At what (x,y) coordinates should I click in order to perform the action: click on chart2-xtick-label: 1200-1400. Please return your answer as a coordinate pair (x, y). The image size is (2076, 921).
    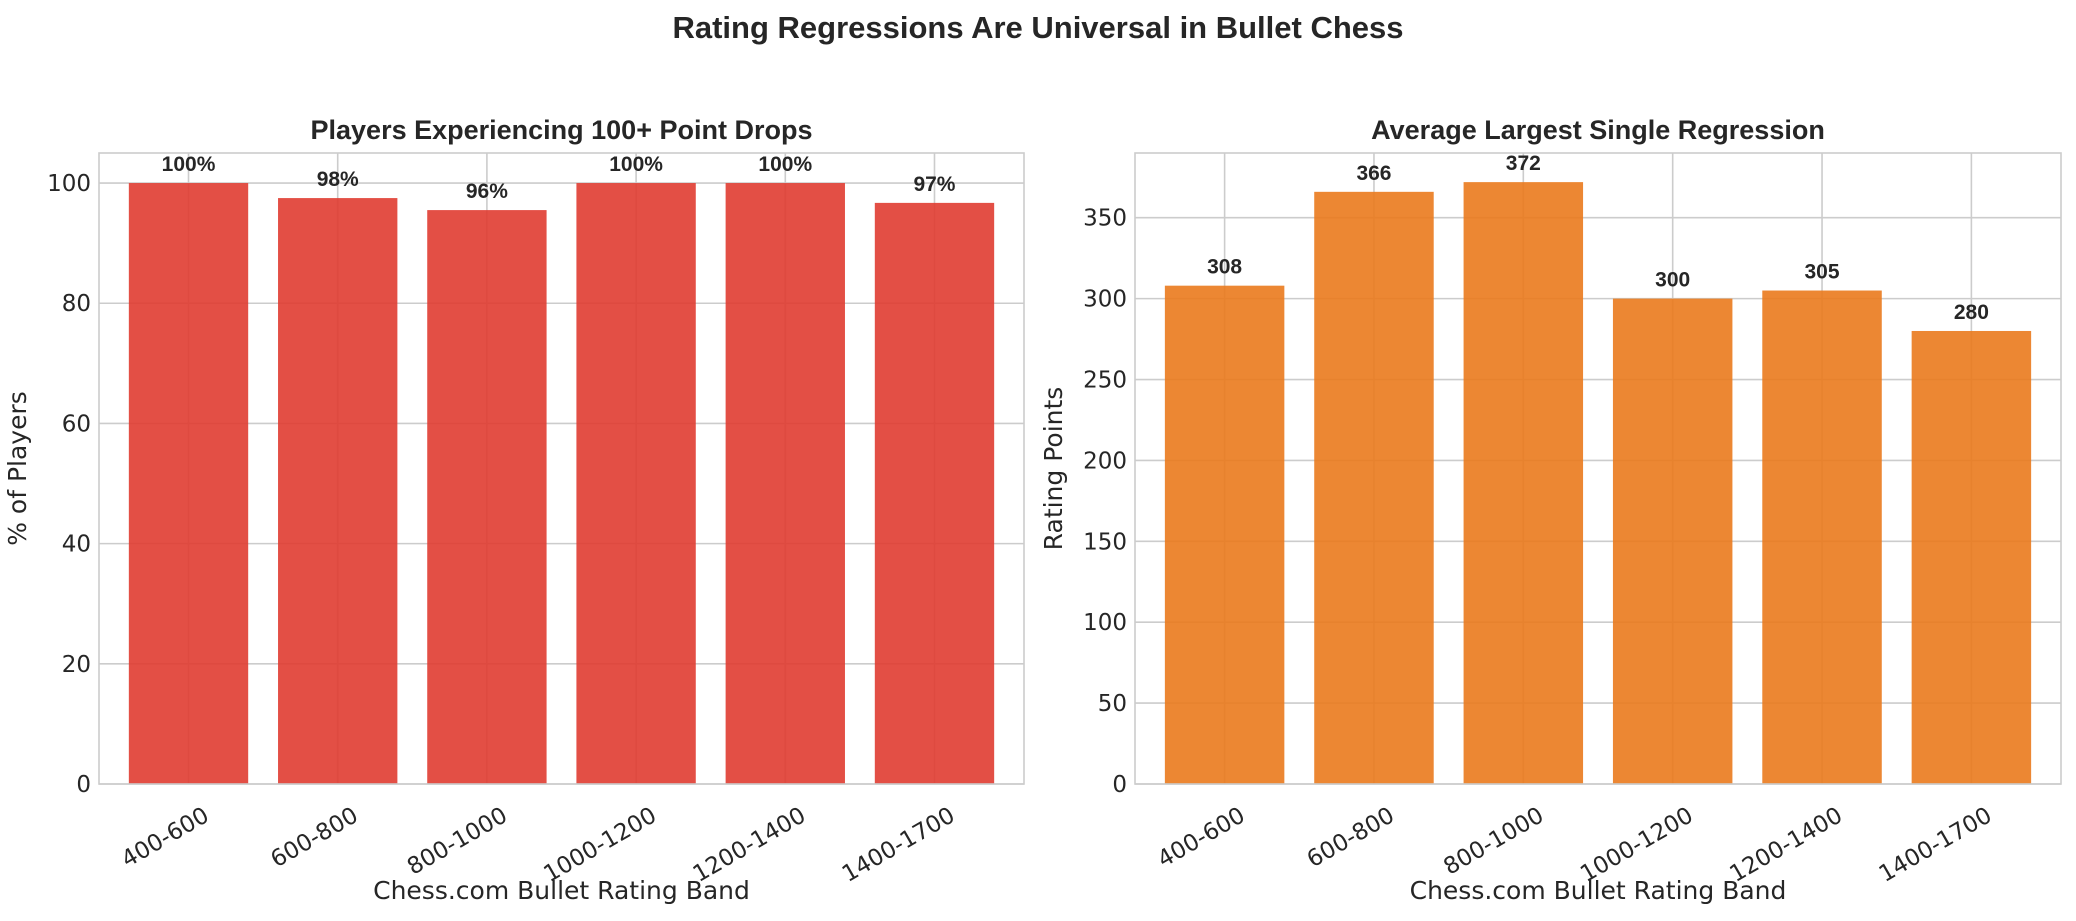
    Looking at the image, I should click on (1786, 845).